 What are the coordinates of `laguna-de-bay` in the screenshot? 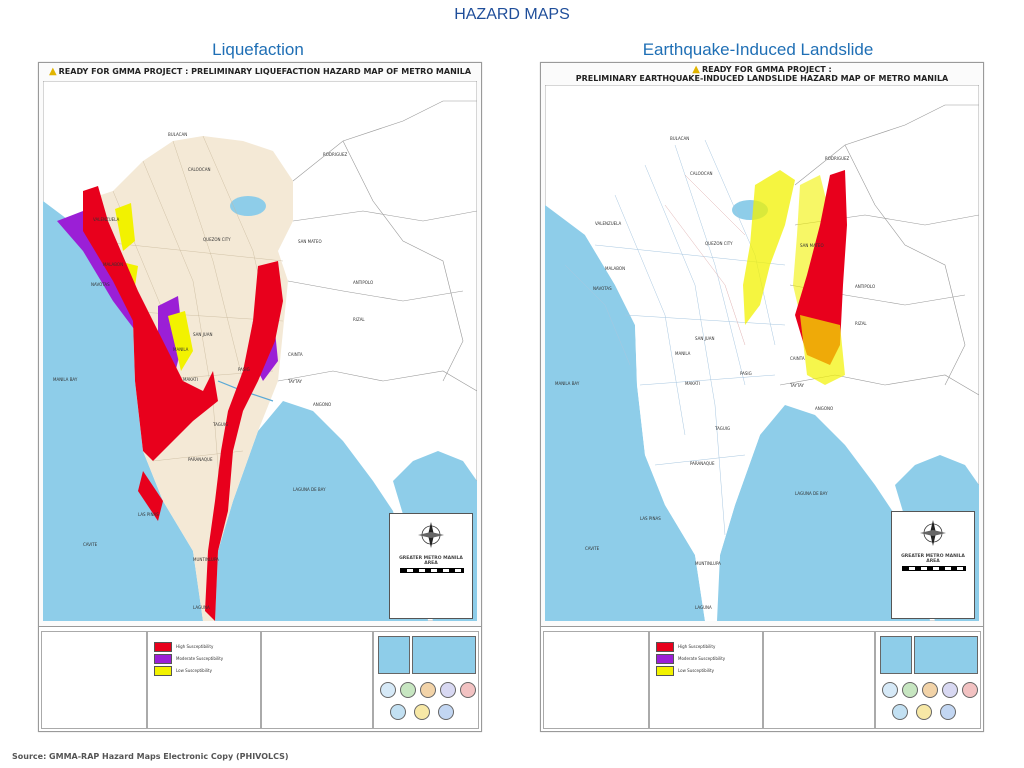 It's located at (320, 511).